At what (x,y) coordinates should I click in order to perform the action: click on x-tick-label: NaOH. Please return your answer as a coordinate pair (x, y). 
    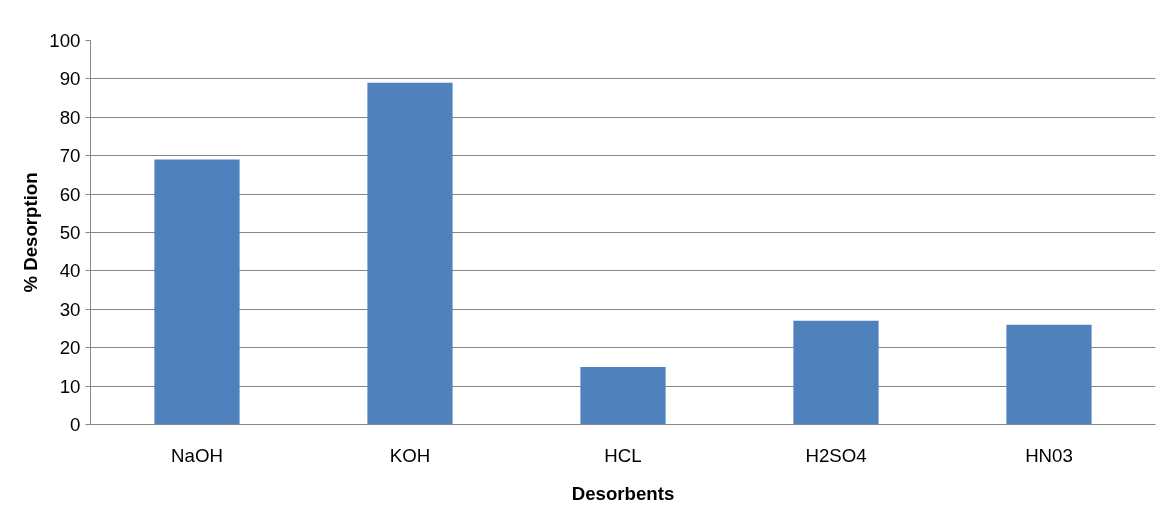
    Looking at the image, I should click on (197, 455).